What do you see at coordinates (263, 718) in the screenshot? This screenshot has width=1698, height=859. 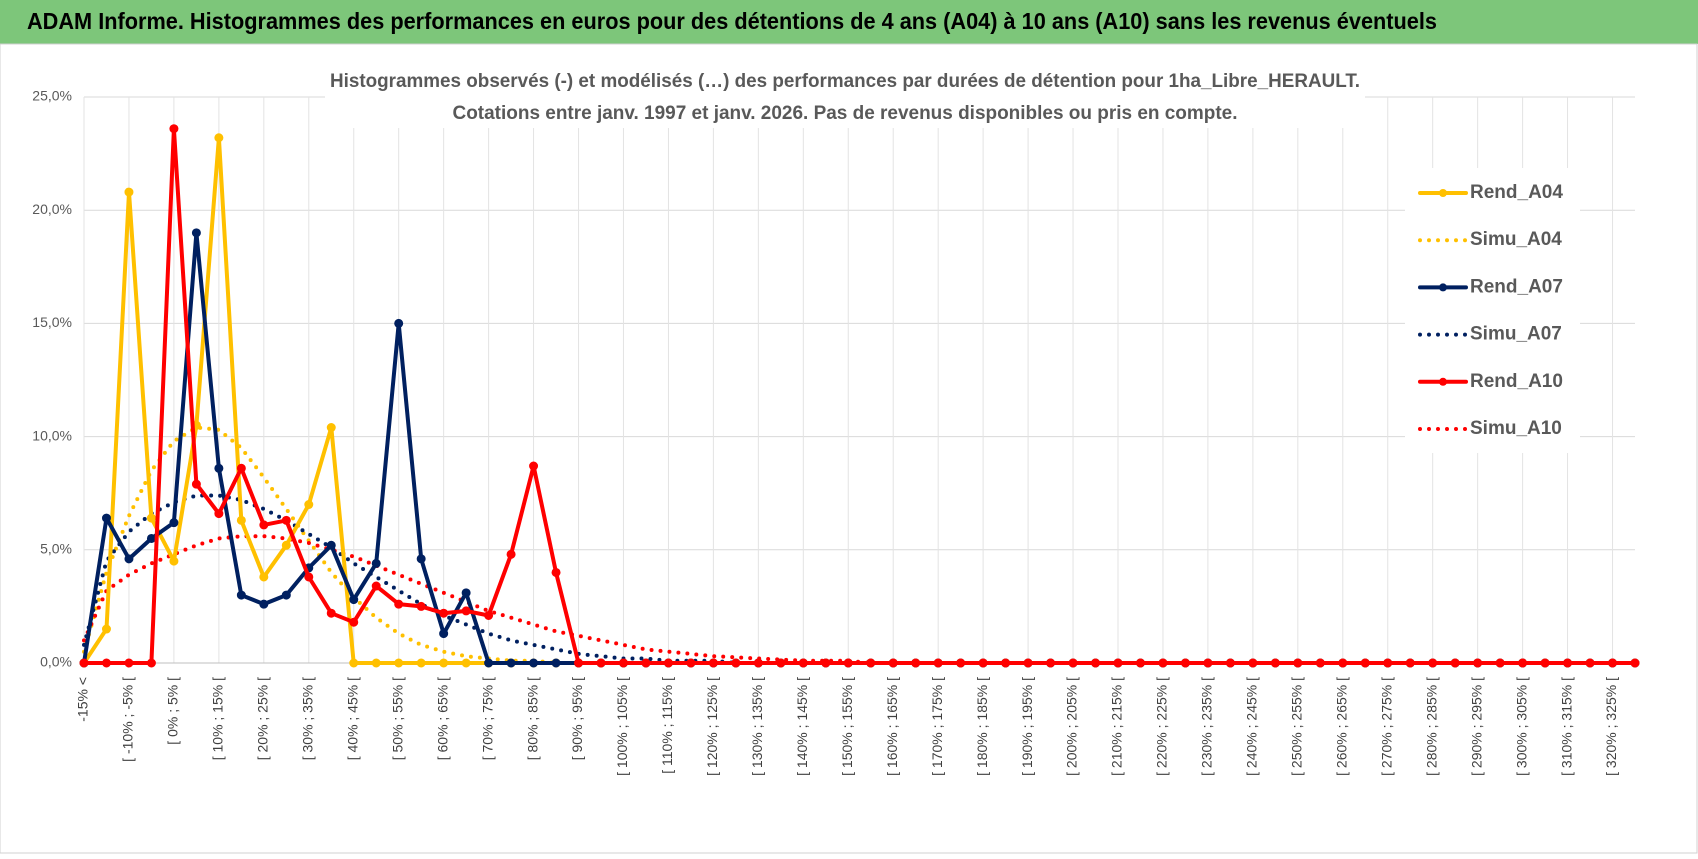 I see `x-tick-label: [ 20% ; 25% [` at bounding box center [263, 718].